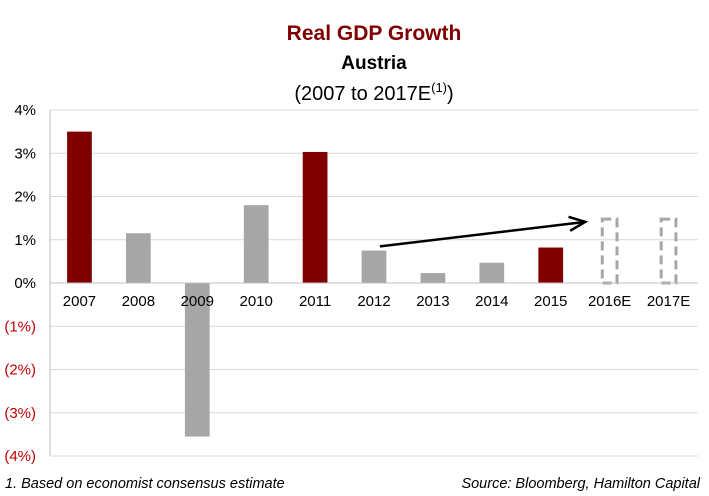 This screenshot has height=496, width=709. Describe the element at coordinates (145, 484) in the screenshot. I see `footnote: 1. Based on economist consensus estimate` at that location.